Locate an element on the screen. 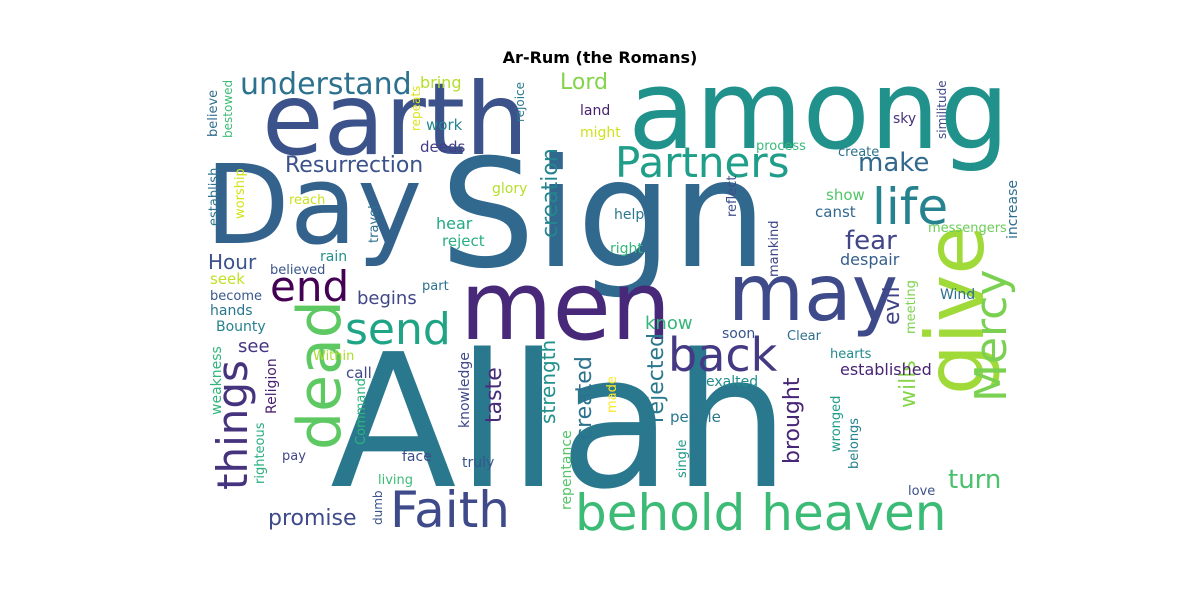 Image resolution: width=1200 pixels, height=600 pixels. cloud-word: earth is located at coordinates (395, 119).